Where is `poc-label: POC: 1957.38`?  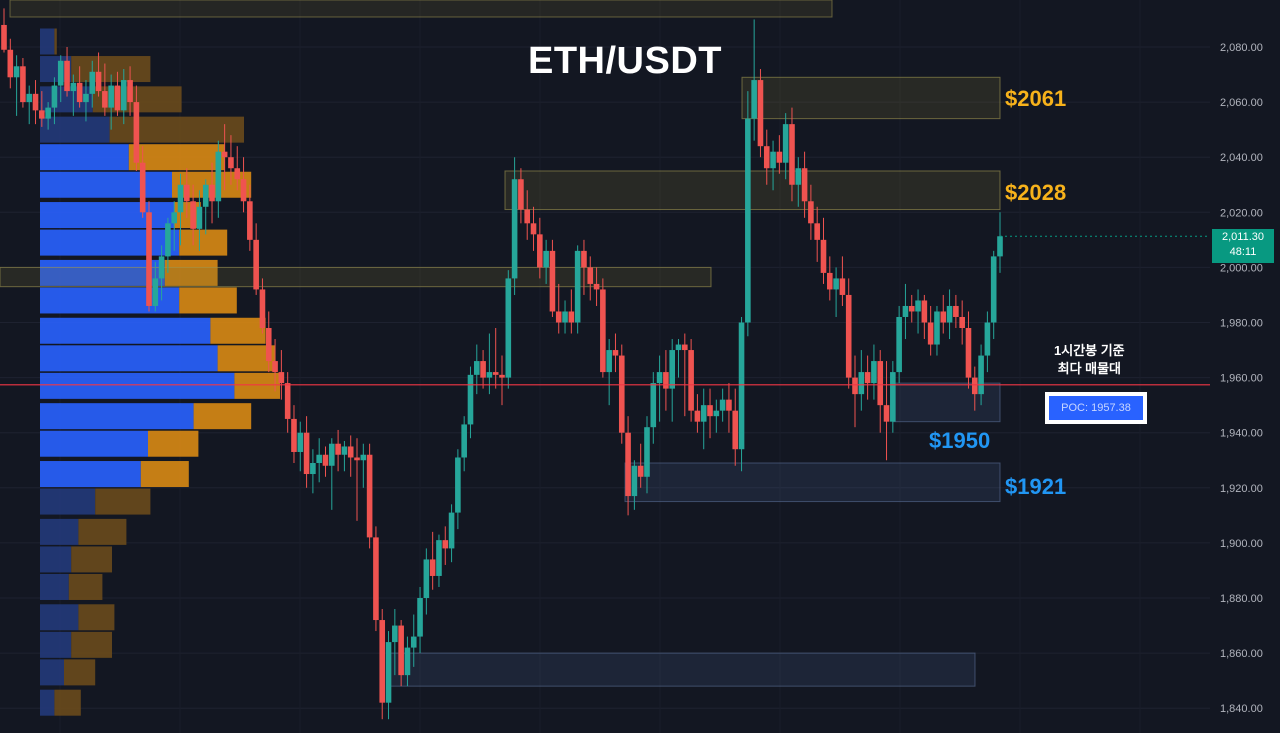
poc-label: POC: 1957.38 is located at coordinates (1096, 408).